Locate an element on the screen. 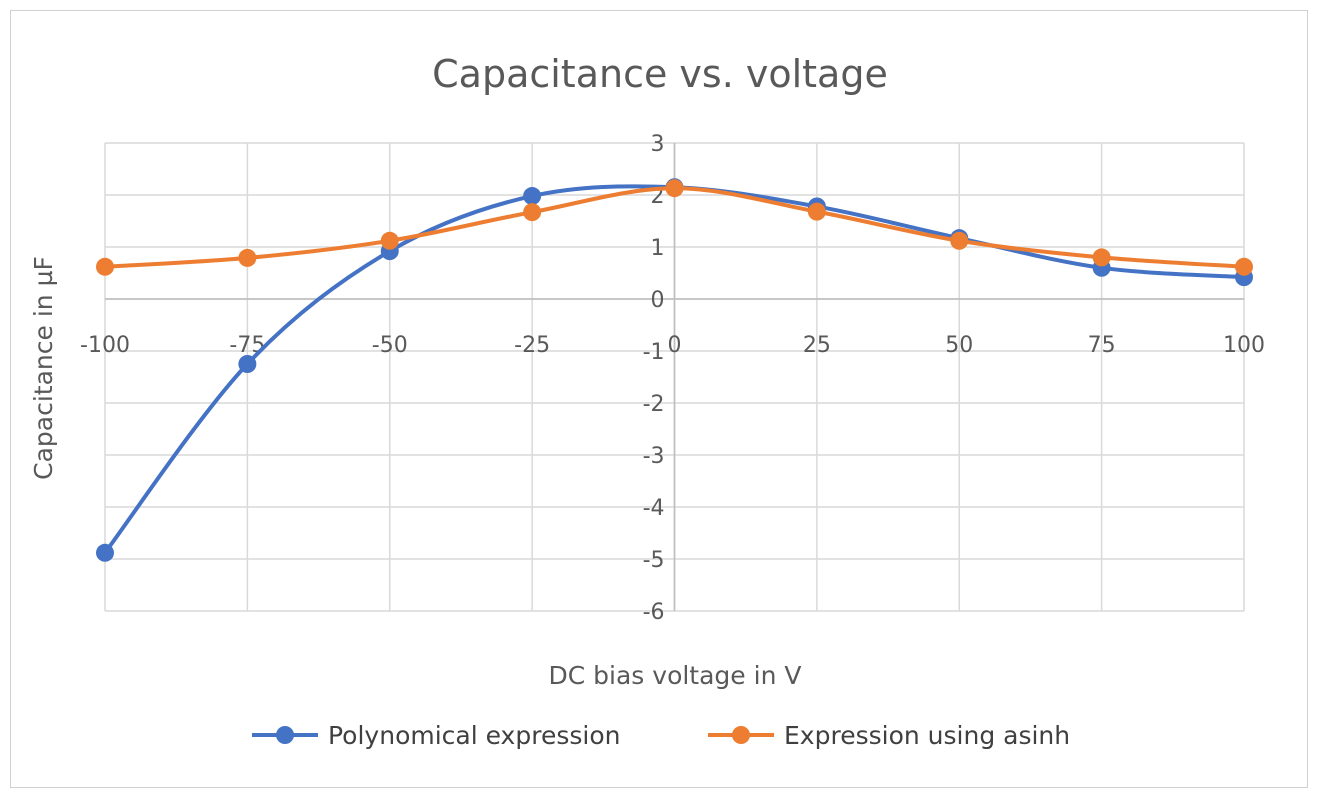 The height and width of the screenshot is (799, 1320). y-tick-label: 3 is located at coordinates (658, 144).